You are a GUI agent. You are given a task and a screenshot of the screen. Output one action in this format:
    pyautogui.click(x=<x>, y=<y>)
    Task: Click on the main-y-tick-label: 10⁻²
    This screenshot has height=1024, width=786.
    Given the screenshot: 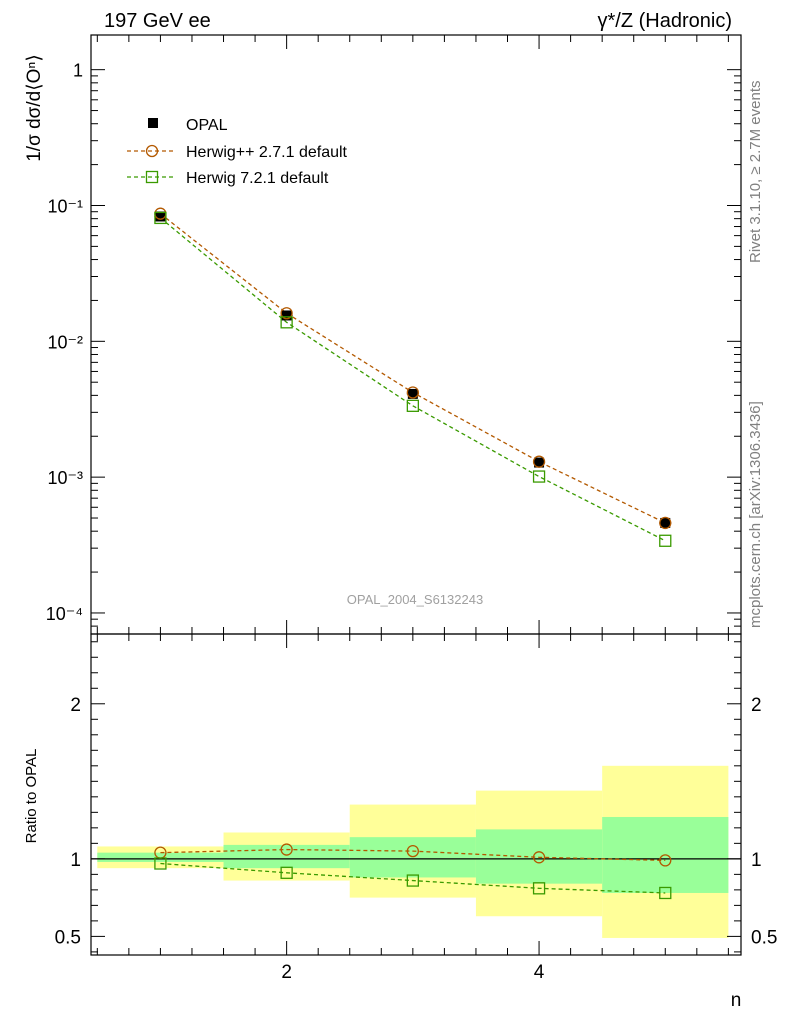 What is the action you would take?
    pyautogui.click(x=65, y=342)
    